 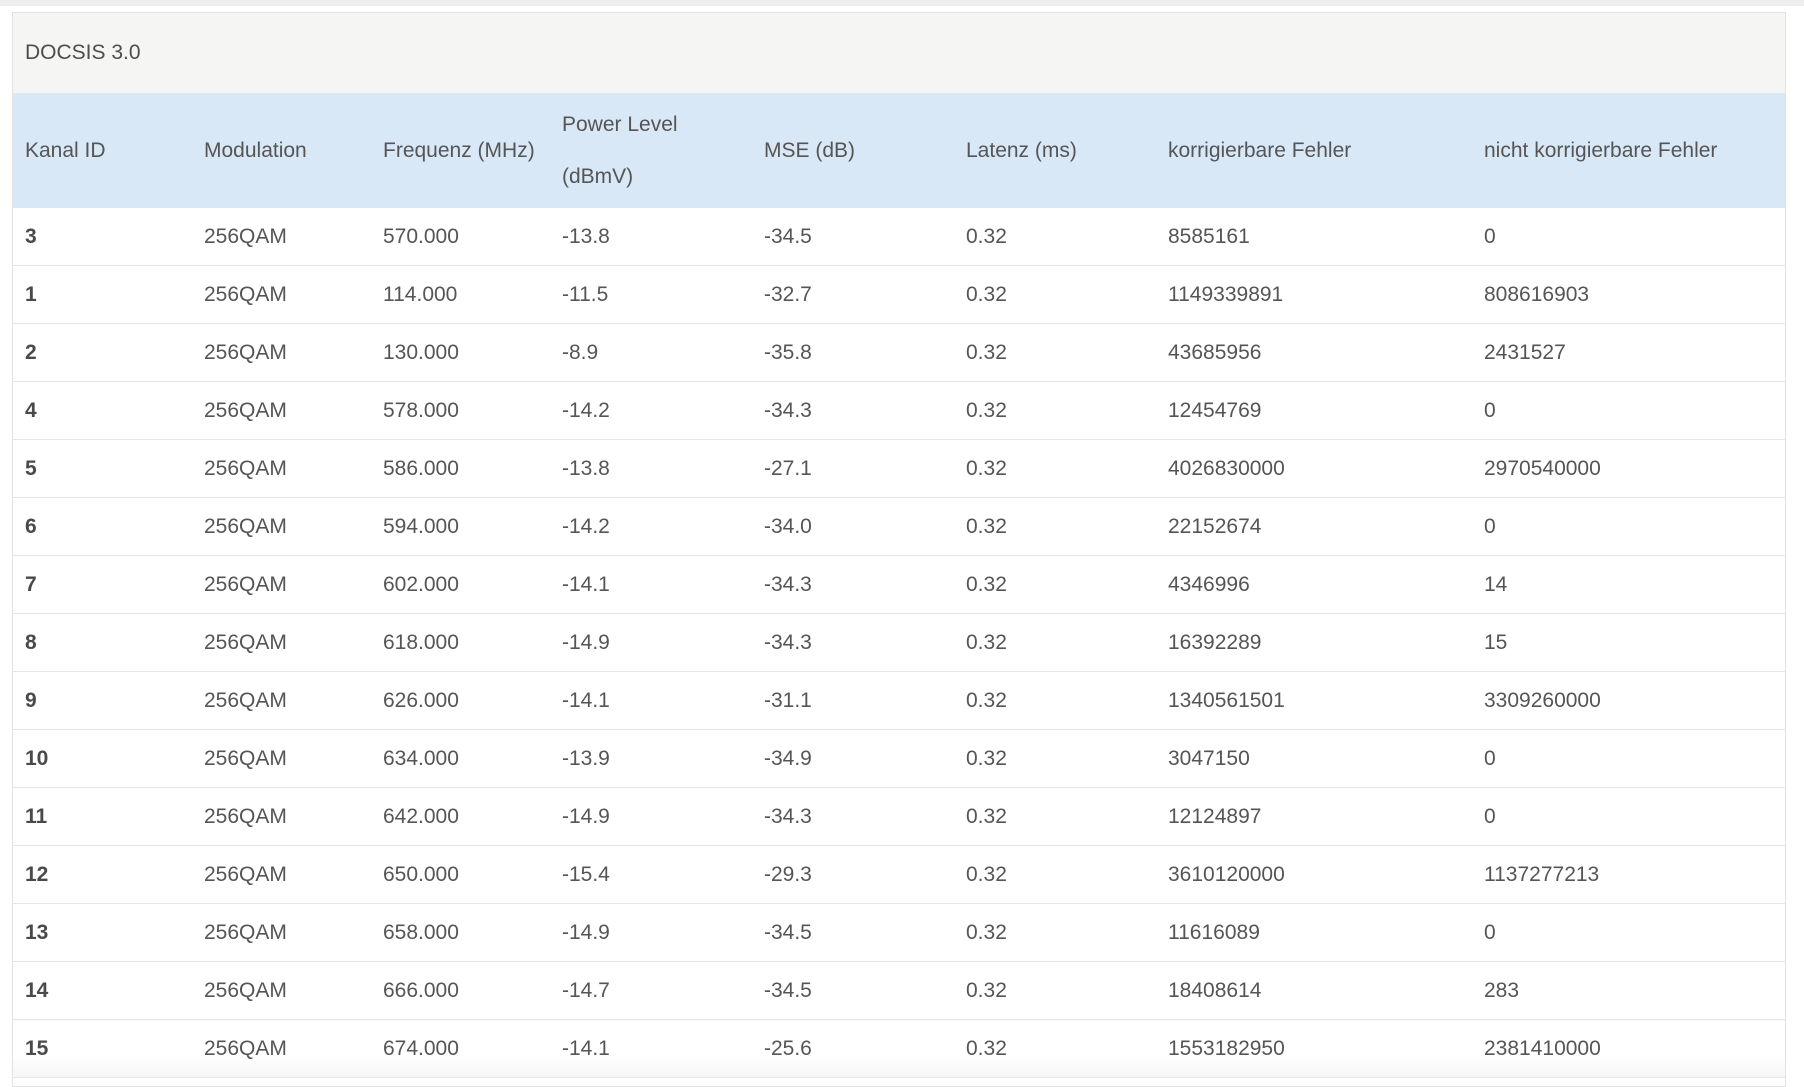 I want to click on cell-frequenz: 650.000, so click(x=460, y=874).